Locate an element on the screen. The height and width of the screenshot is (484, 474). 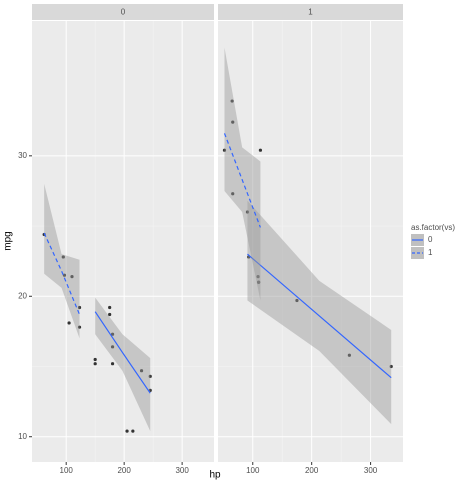
strip-label: 0 is located at coordinates (123, 12).